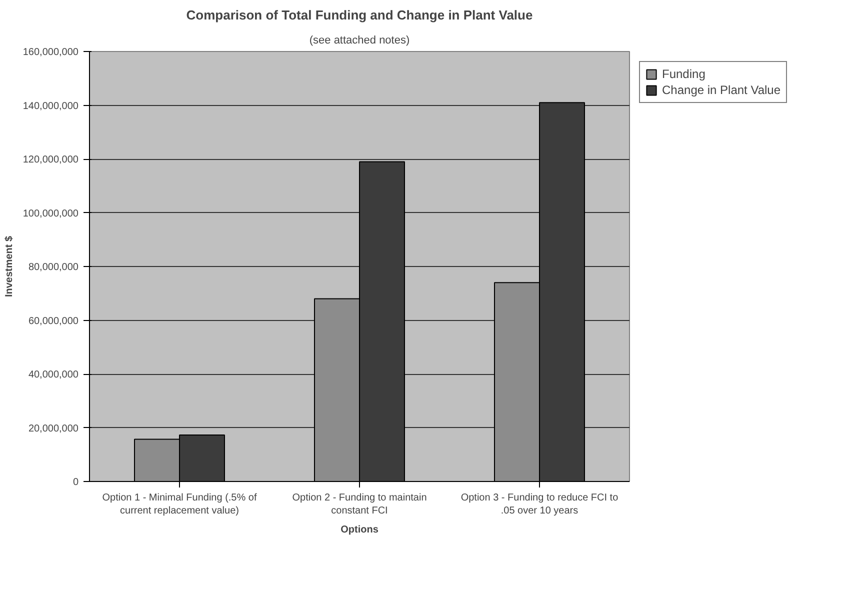 The image size is (863, 608). Describe the element at coordinates (50, 106) in the screenshot. I see `y-tick-label: 140,000,000` at that location.